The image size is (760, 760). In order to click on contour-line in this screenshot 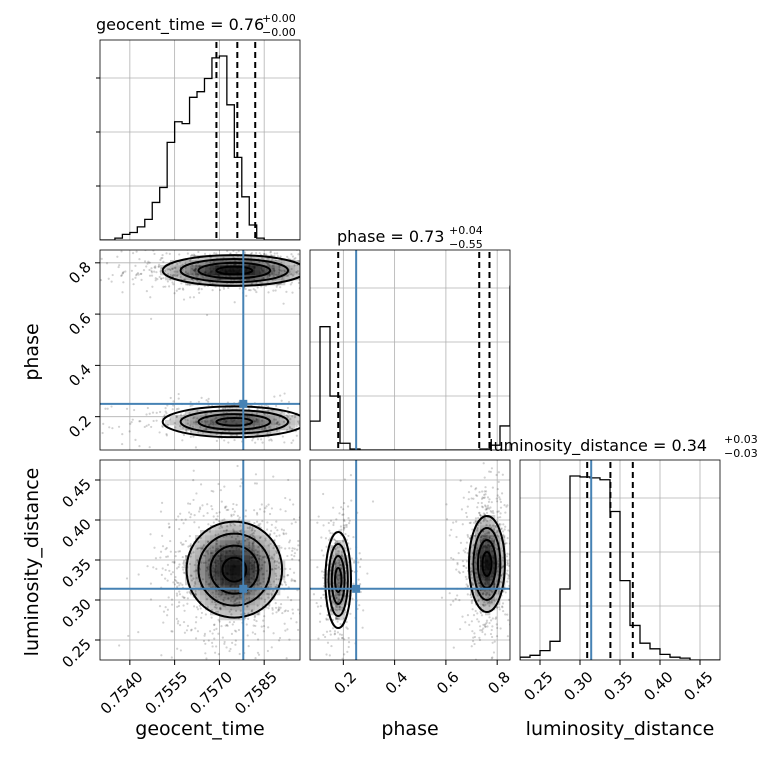, I will do `click(230, 422)`.